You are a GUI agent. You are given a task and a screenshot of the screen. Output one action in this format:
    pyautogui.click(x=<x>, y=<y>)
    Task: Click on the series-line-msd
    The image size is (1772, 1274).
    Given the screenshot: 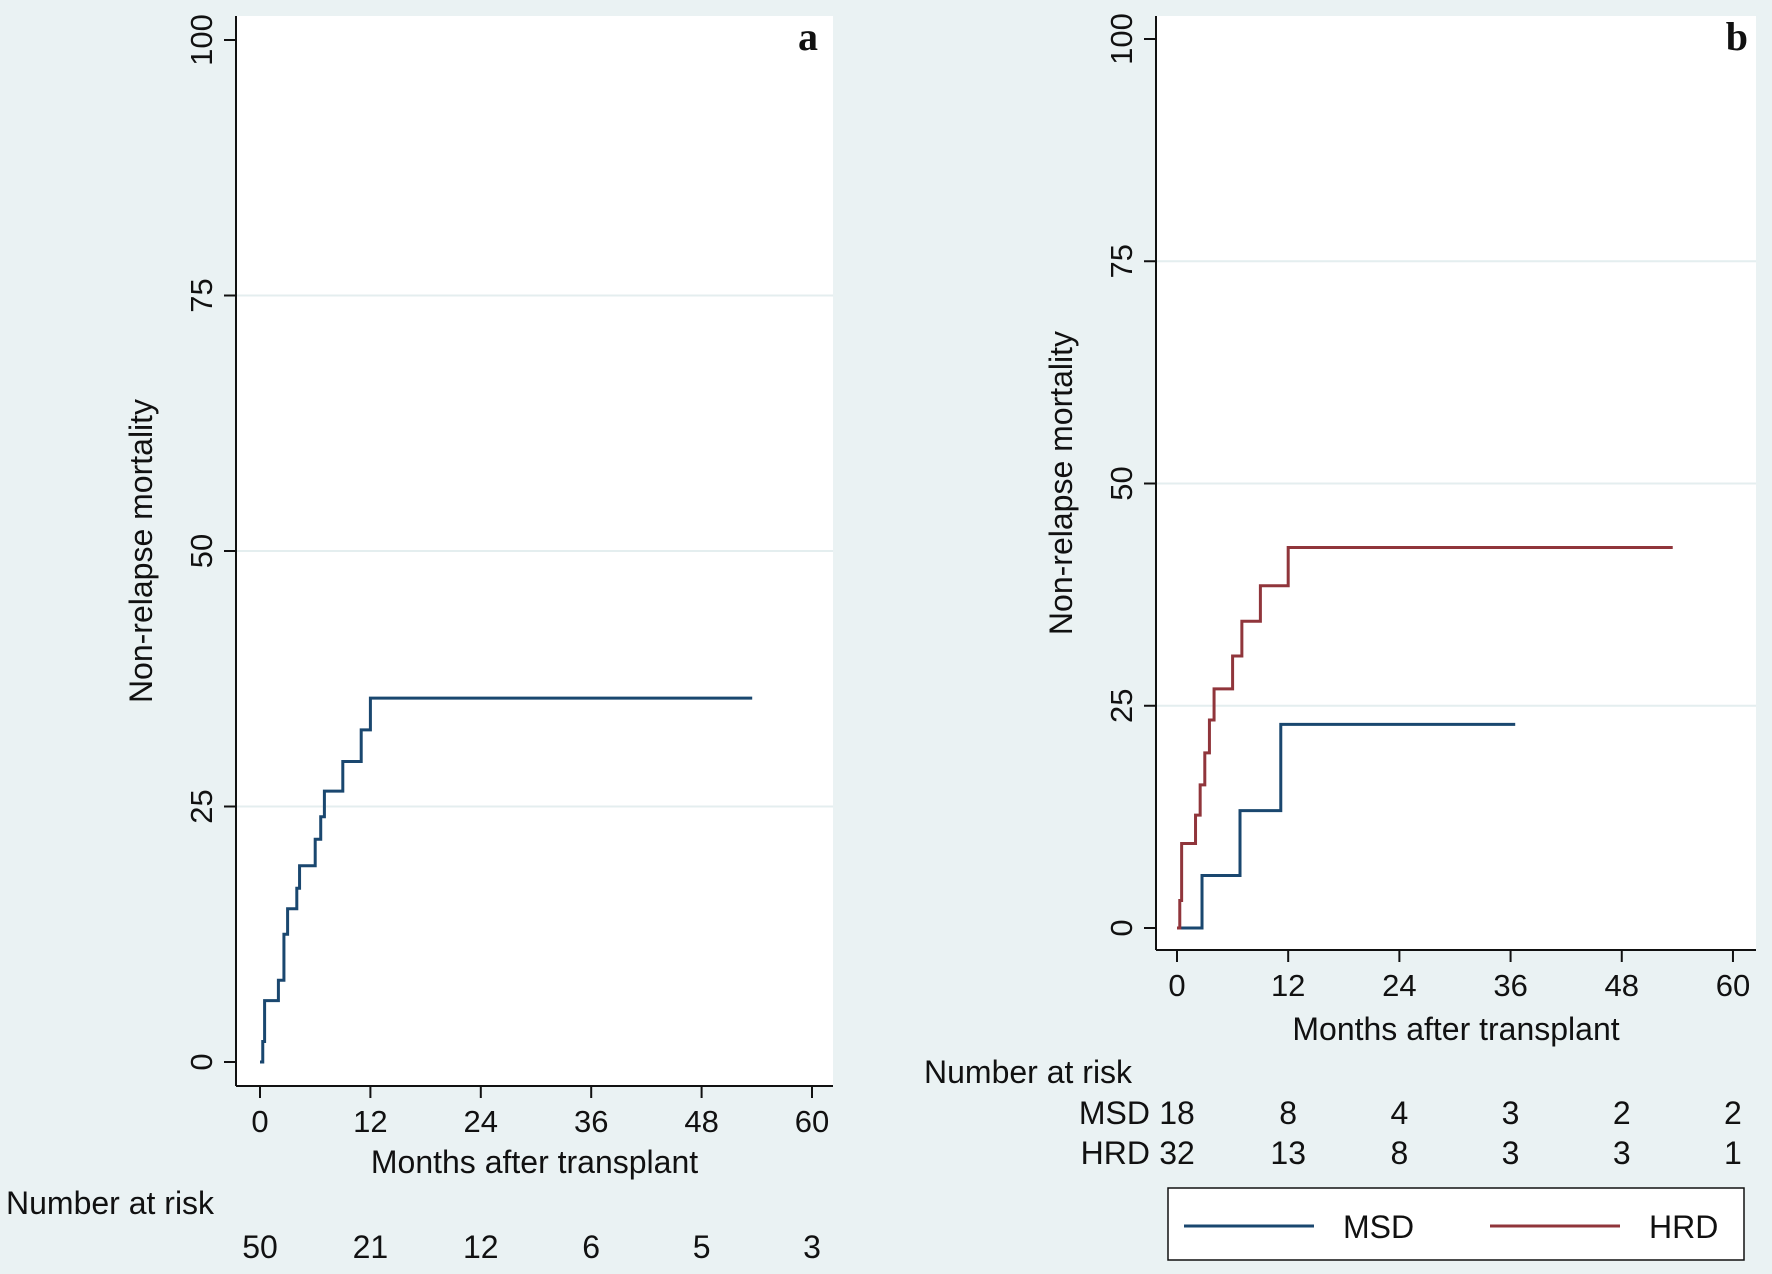 What is the action you would take?
    pyautogui.click(x=1346, y=826)
    